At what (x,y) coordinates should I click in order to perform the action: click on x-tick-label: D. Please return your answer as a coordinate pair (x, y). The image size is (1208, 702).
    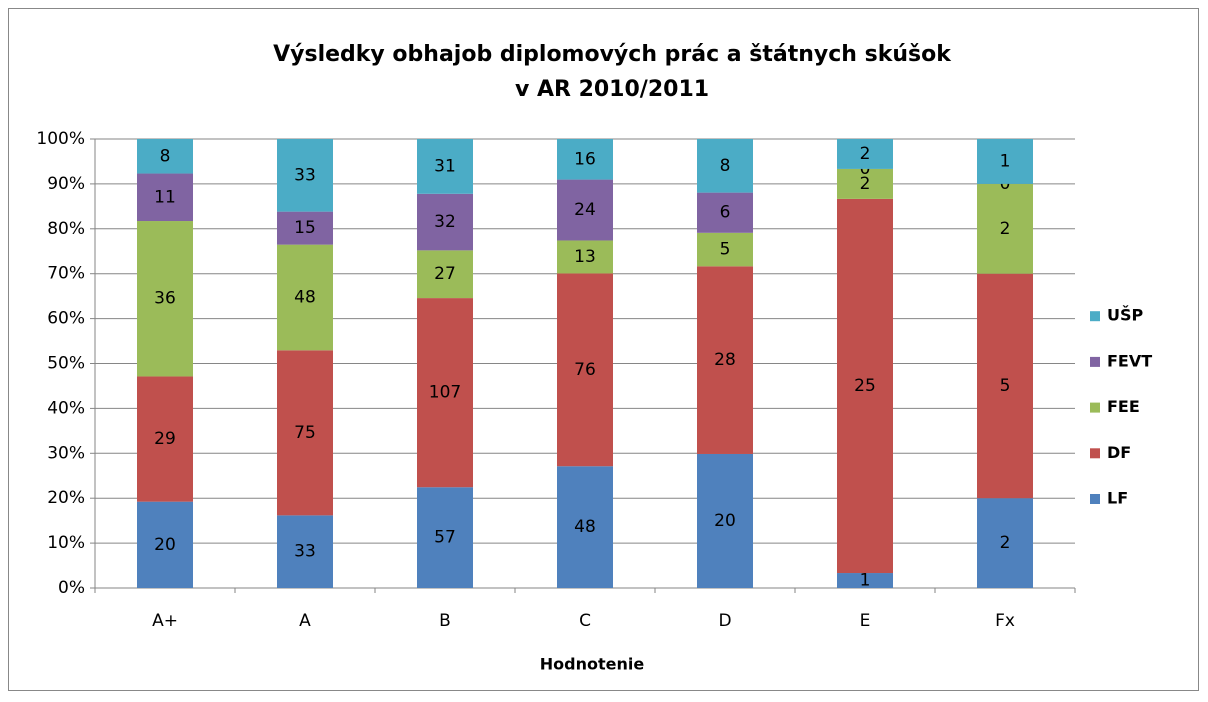
    Looking at the image, I should click on (724, 621).